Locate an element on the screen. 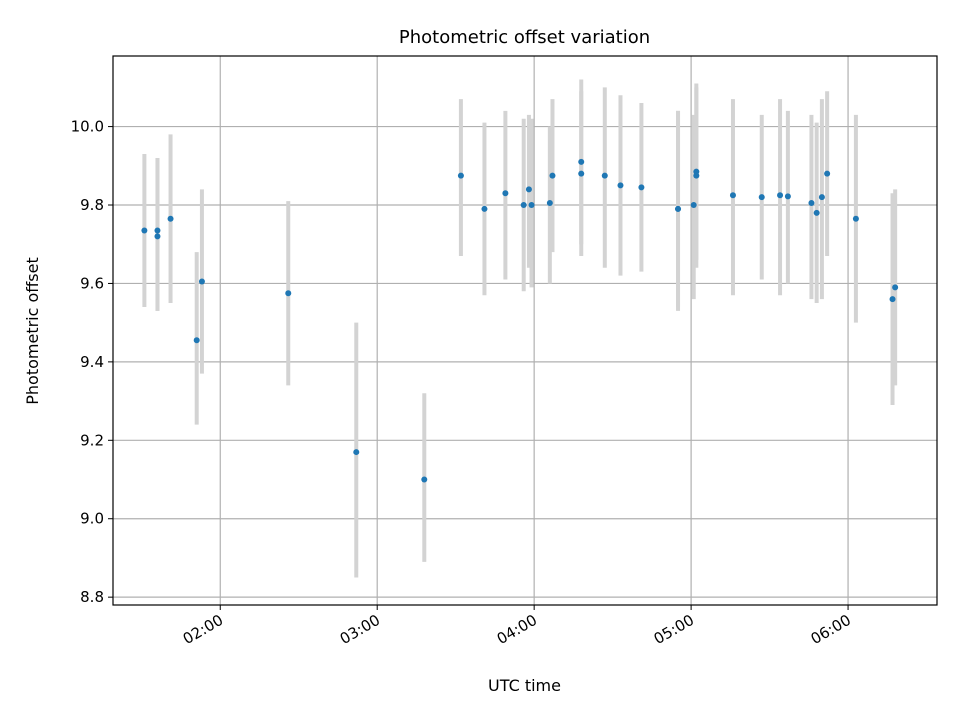 The width and height of the screenshot is (960, 720). x-tick-label: 06:00 is located at coordinates (831, 629).